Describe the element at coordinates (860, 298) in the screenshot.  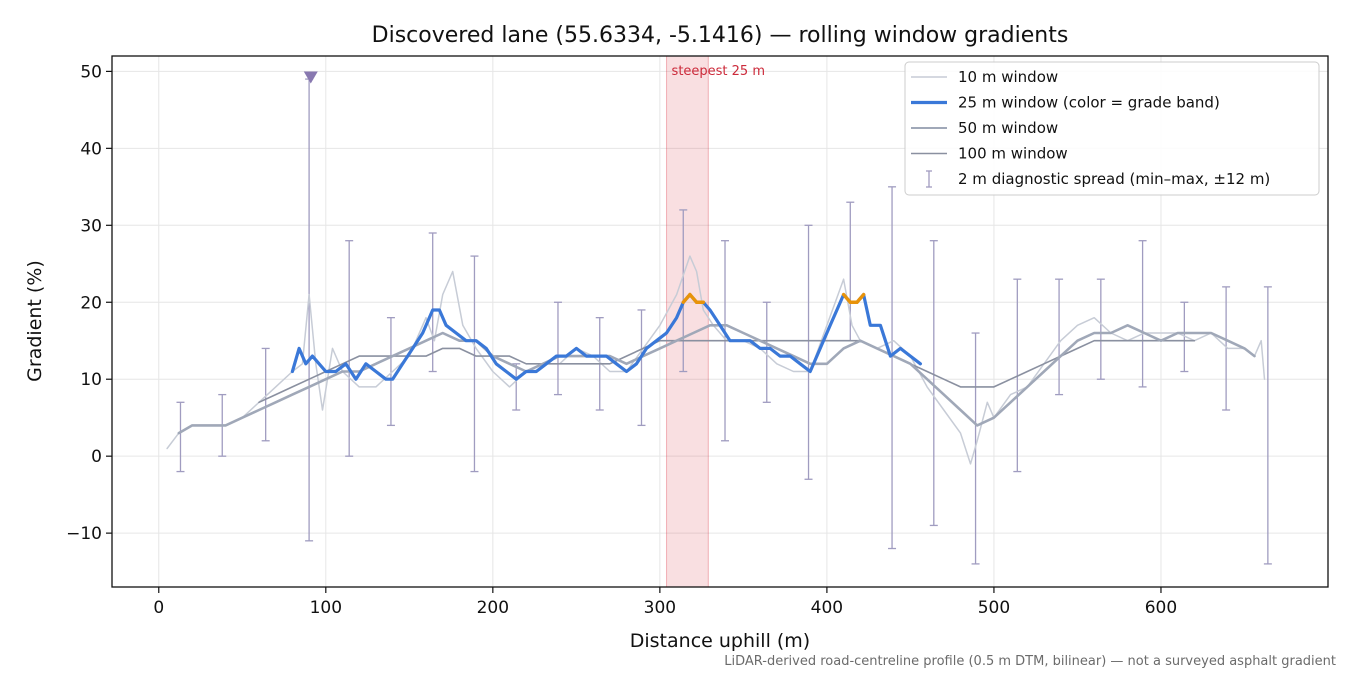
I see `series-25m-steep-segment` at that location.